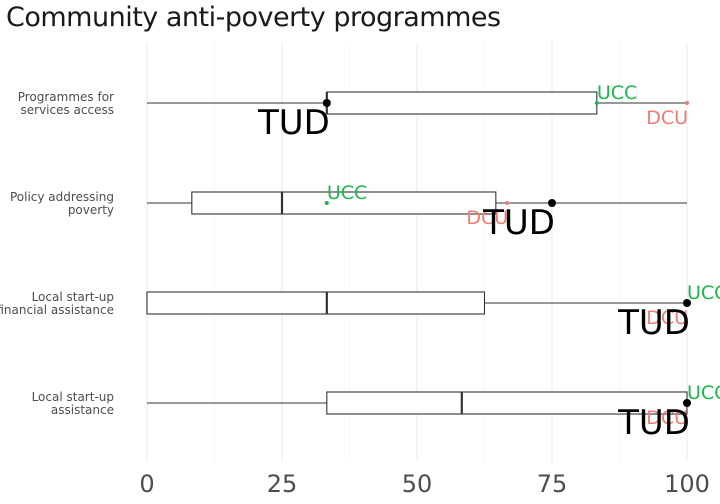 Image resolution: width=720 pixels, height=504 pixels. What do you see at coordinates (68, 110) in the screenshot?
I see `category-label: services access` at bounding box center [68, 110].